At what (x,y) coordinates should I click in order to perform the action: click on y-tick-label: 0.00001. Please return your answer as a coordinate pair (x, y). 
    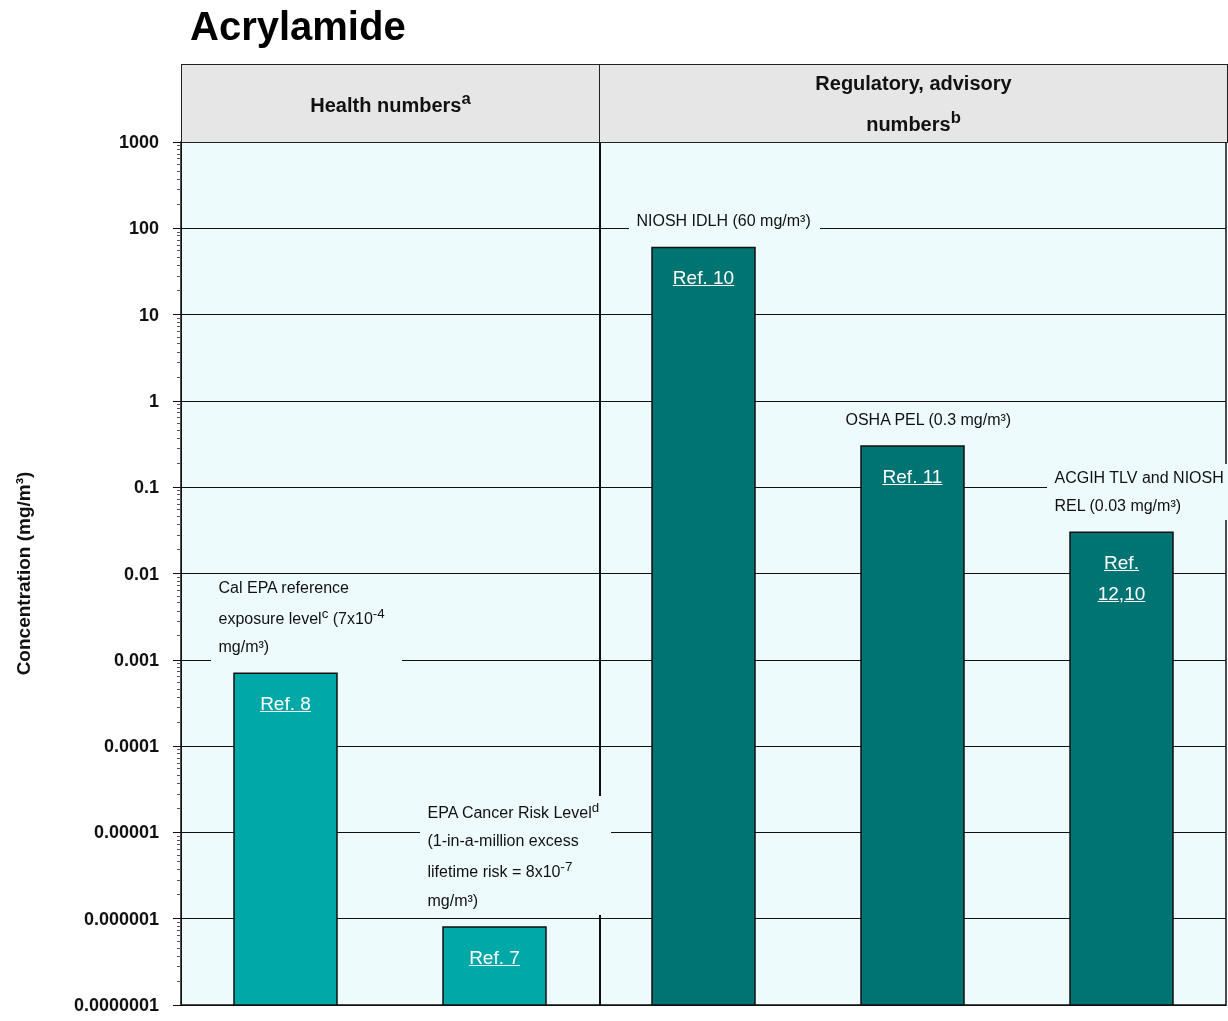
    Looking at the image, I should click on (126, 832).